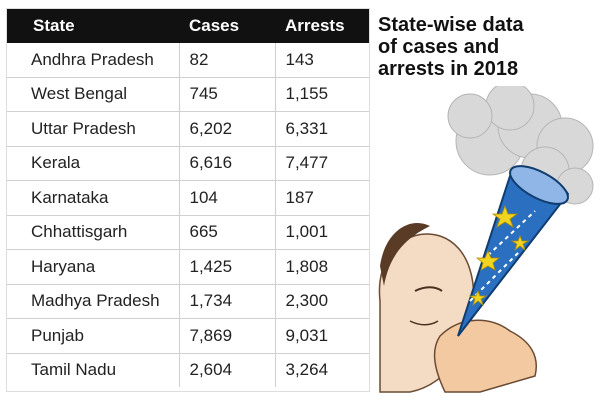 The width and height of the screenshot is (600, 400). I want to click on cell-cases: 7,869, so click(226, 336).